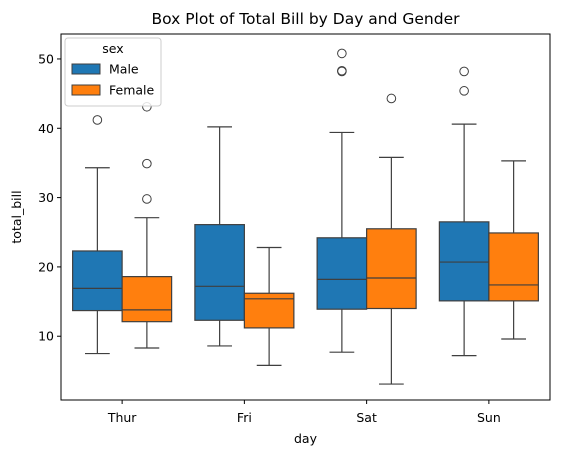  Describe the element at coordinates (489, 417) in the screenshot. I see `x-tick-label: Sun` at that location.